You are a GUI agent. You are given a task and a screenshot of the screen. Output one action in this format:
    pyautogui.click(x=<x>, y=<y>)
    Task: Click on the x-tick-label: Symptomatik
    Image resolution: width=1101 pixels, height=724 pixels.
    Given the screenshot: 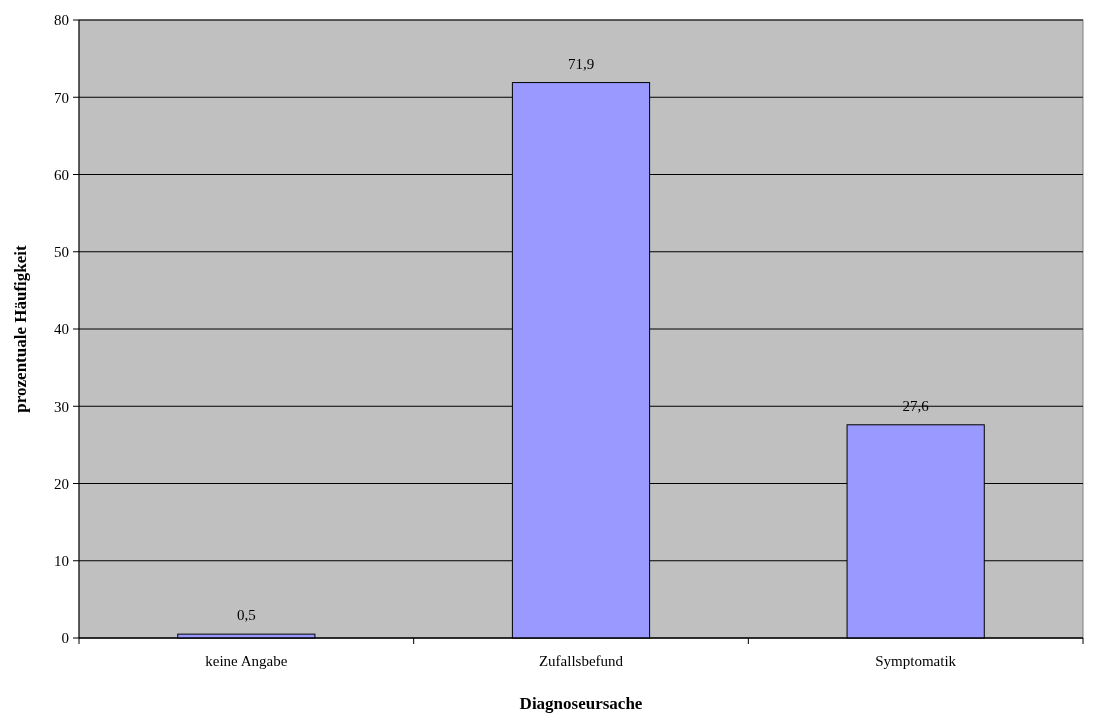 What is the action you would take?
    pyautogui.click(x=916, y=661)
    